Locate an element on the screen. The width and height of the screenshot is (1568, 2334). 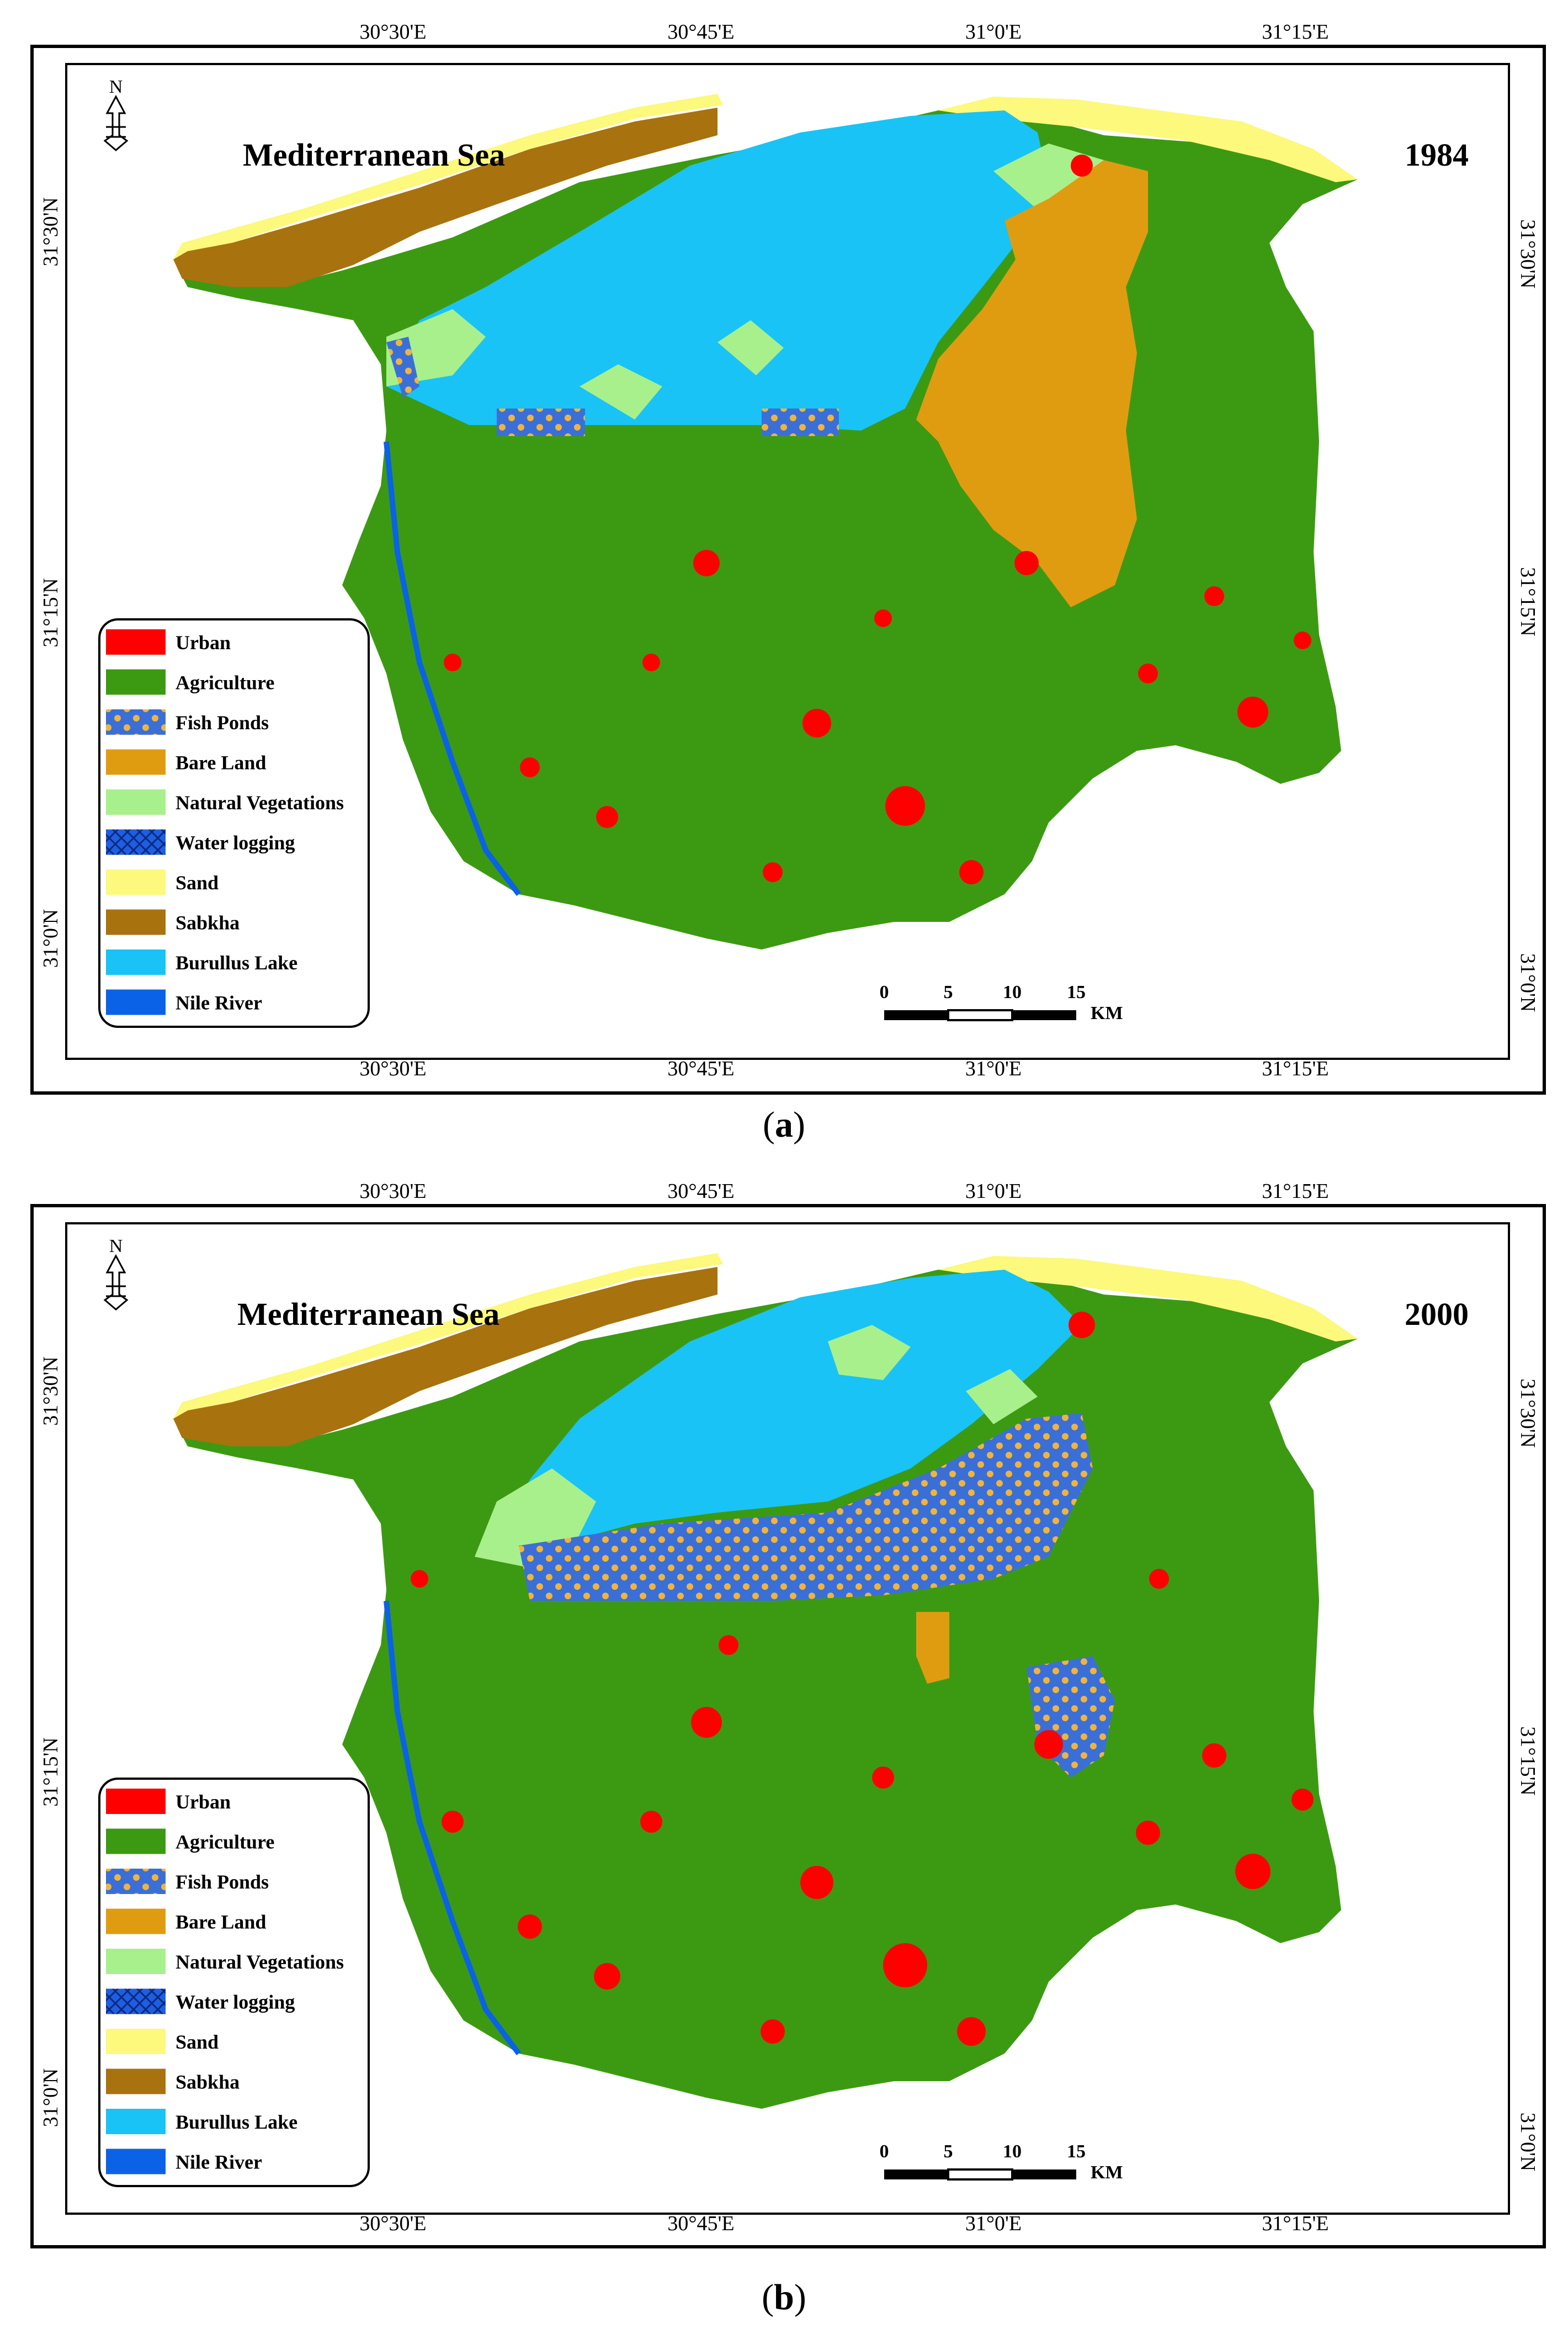
caption-a: (a) is located at coordinates (784, 1125).